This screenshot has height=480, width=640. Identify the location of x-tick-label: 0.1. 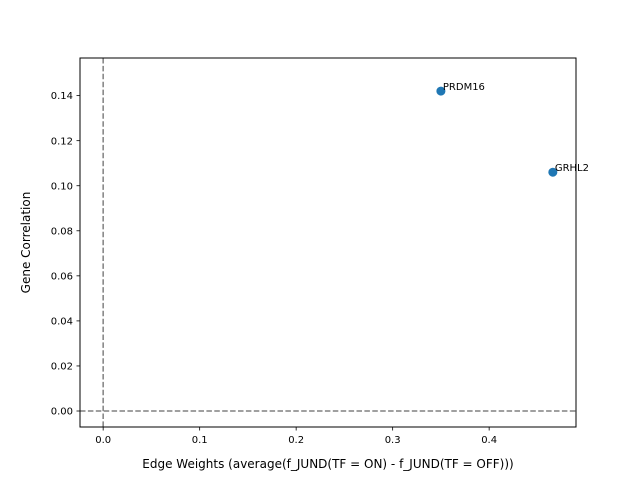
(200, 440).